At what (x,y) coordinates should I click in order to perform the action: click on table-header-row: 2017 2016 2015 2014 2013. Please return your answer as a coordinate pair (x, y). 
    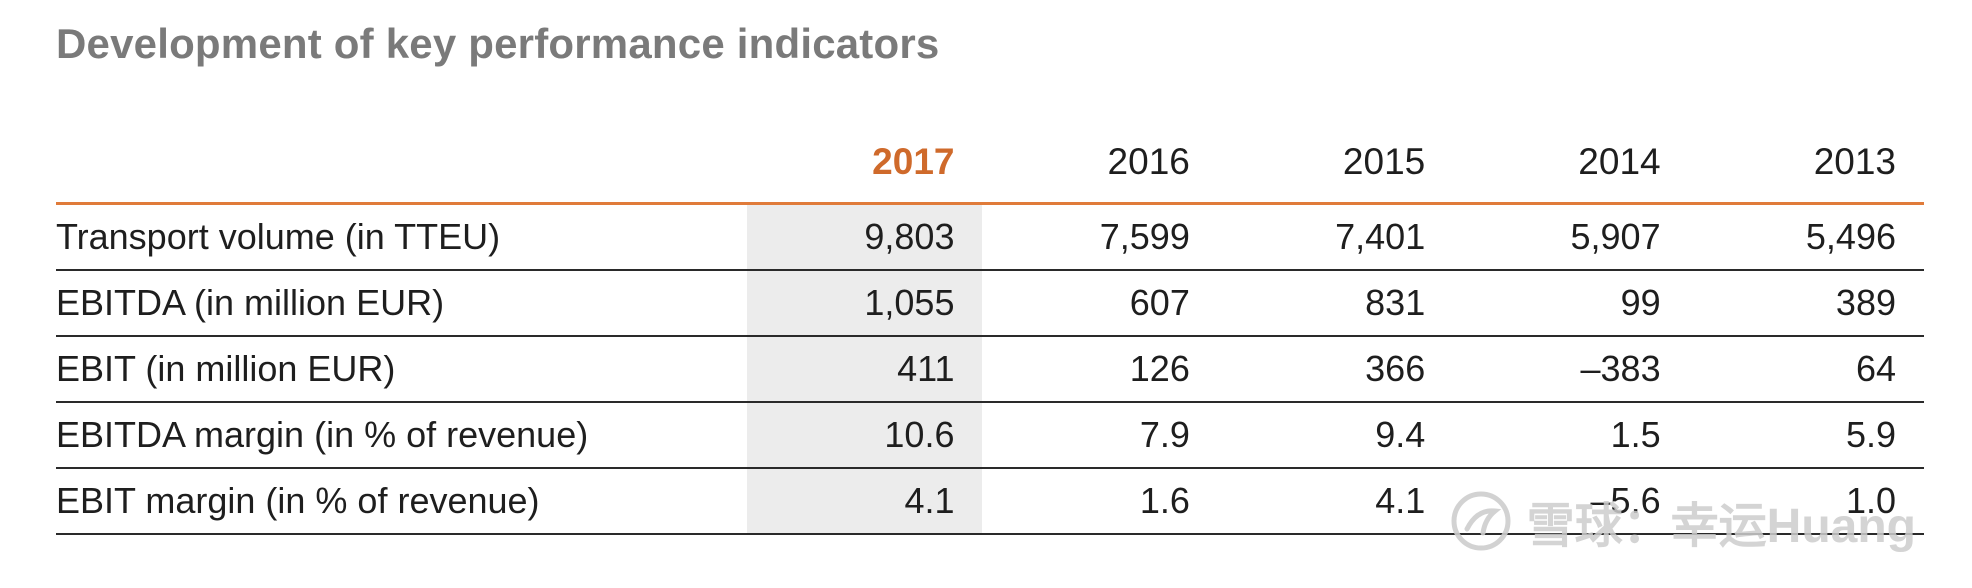
    Looking at the image, I should click on (990, 163).